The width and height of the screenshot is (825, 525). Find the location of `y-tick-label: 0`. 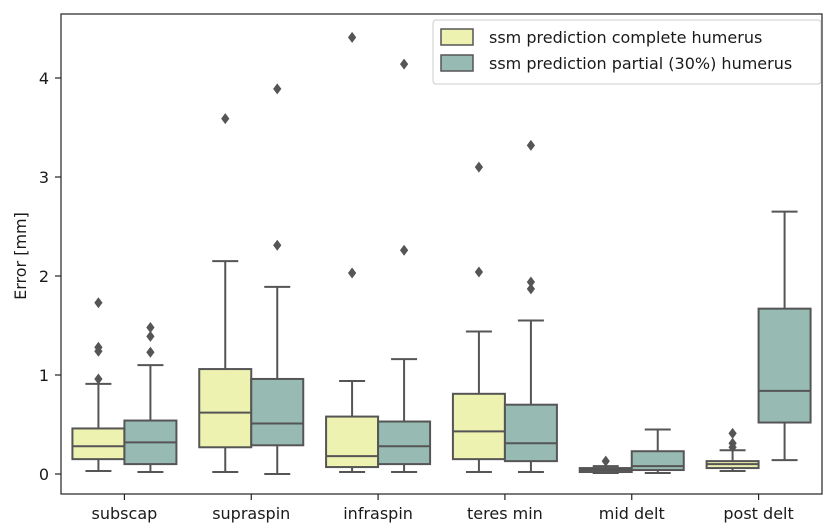

y-tick-label: 0 is located at coordinates (44, 474).